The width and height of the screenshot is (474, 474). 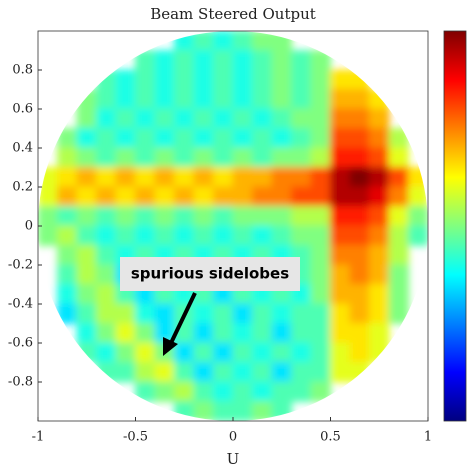 I want to click on chart-title: Beam Steered Output, so click(x=233, y=14).